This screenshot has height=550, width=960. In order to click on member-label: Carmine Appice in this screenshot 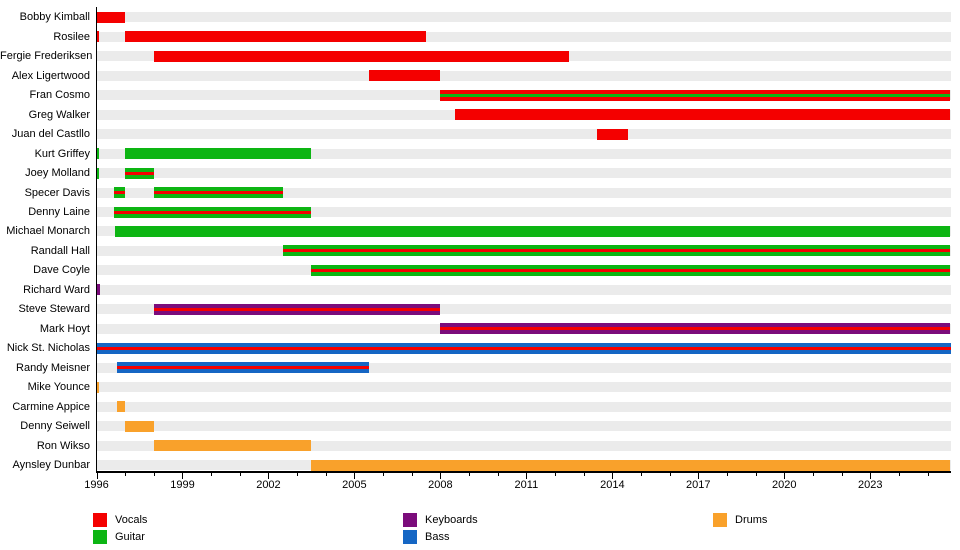, I will do `click(51, 406)`.